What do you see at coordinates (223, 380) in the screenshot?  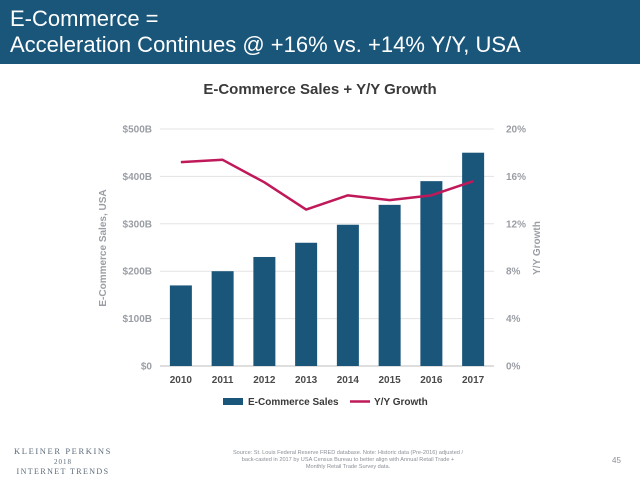 I see `x-tick-label: 2011` at bounding box center [223, 380].